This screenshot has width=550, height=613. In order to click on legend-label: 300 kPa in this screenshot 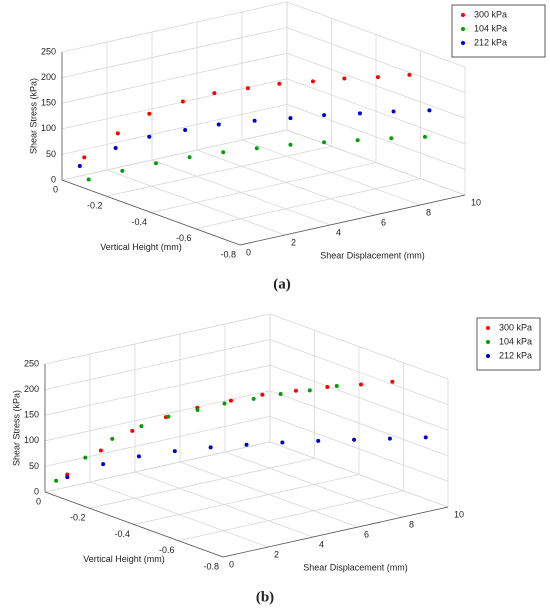, I will do `click(515, 327)`.